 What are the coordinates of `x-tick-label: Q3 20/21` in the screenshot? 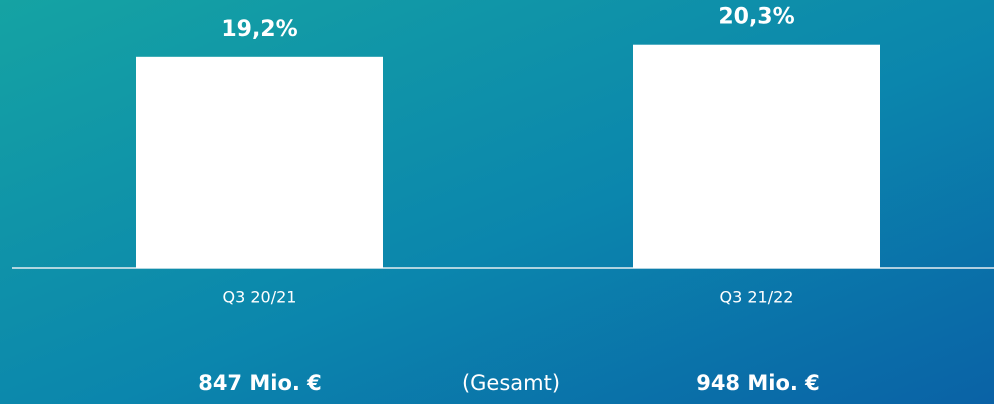 It's located at (260, 297).